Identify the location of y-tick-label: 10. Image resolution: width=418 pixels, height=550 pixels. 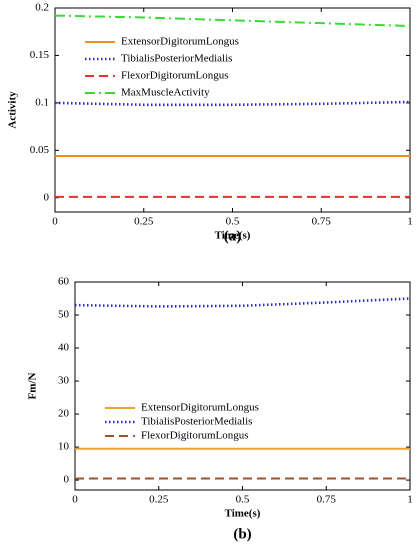
(64, 447).